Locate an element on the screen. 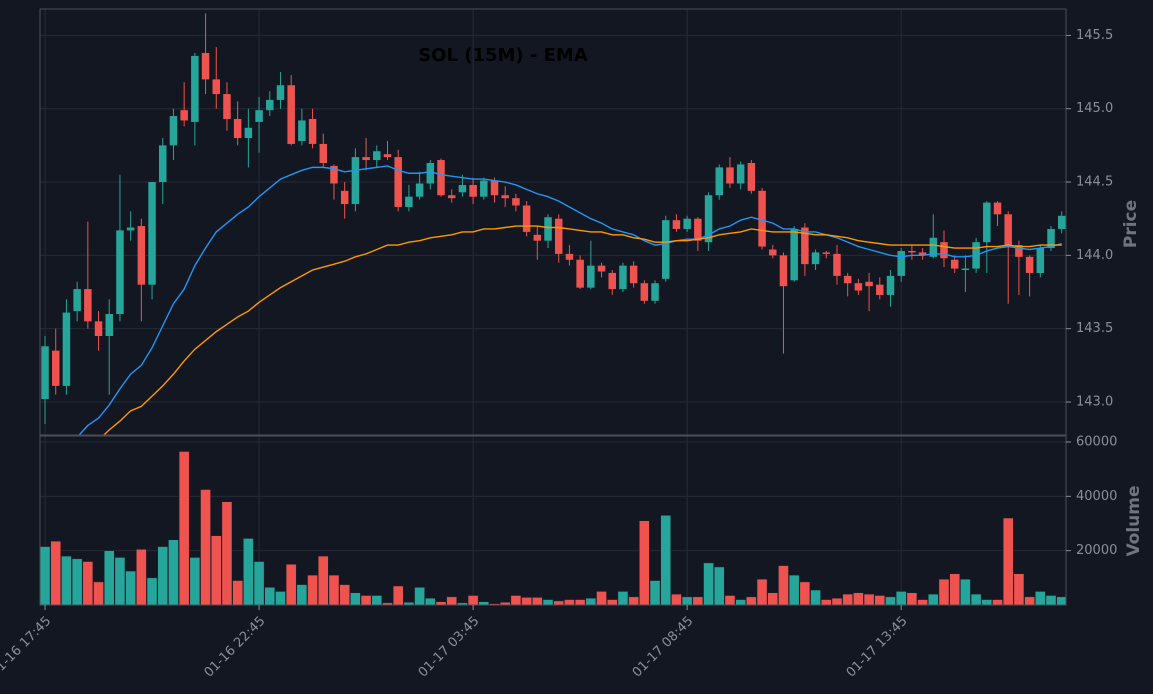 The height and width of the screenshot is (694, 1153). chart-title: SOL (15M) - EMA is located at coordinates (503, 55).